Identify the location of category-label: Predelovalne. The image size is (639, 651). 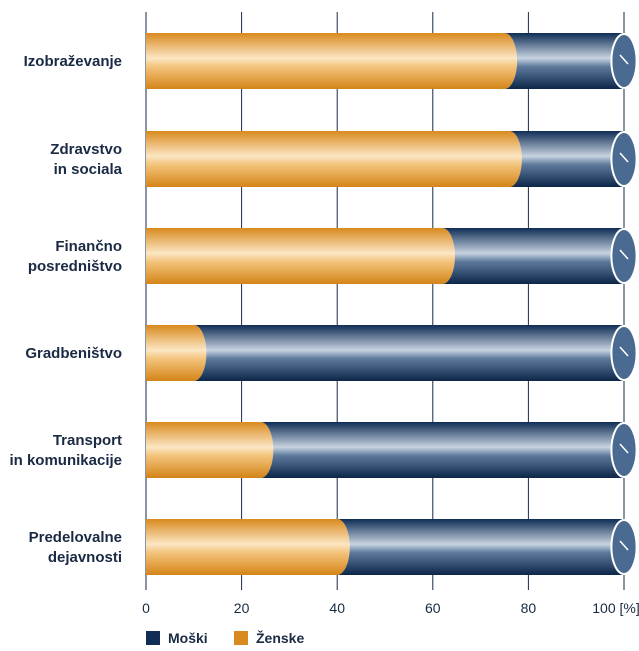
(75, 537).